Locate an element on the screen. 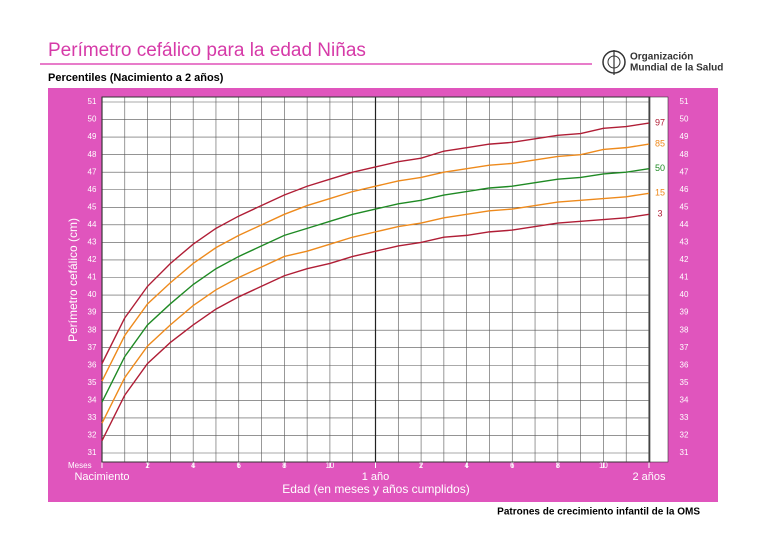 Image resolution: width=768 pixels, height=541 pixels. label-column is located at coordinates (659, 279).